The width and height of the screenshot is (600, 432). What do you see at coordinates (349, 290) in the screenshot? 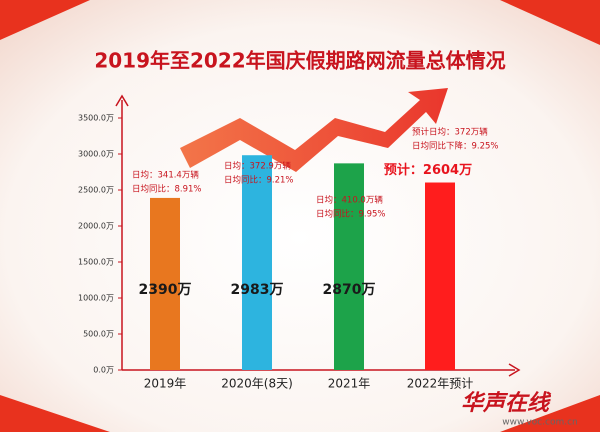
I see `value-label: 2870万` at bounding box center [349, 290].